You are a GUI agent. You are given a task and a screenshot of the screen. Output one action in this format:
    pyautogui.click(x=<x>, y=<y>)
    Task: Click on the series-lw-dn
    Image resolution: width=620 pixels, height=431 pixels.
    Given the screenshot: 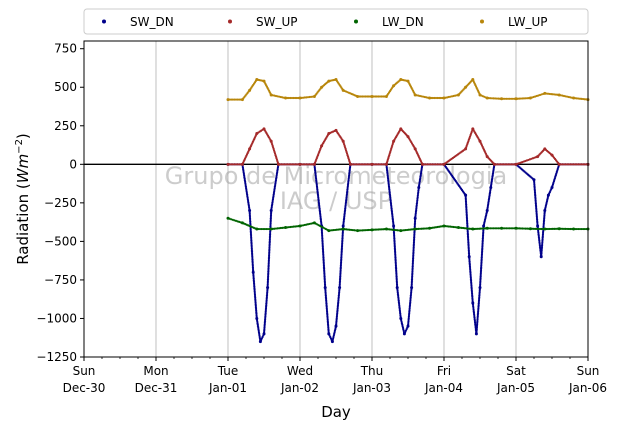 What is the action you would take?
    pyautogui.click(x=408, y=224)
    